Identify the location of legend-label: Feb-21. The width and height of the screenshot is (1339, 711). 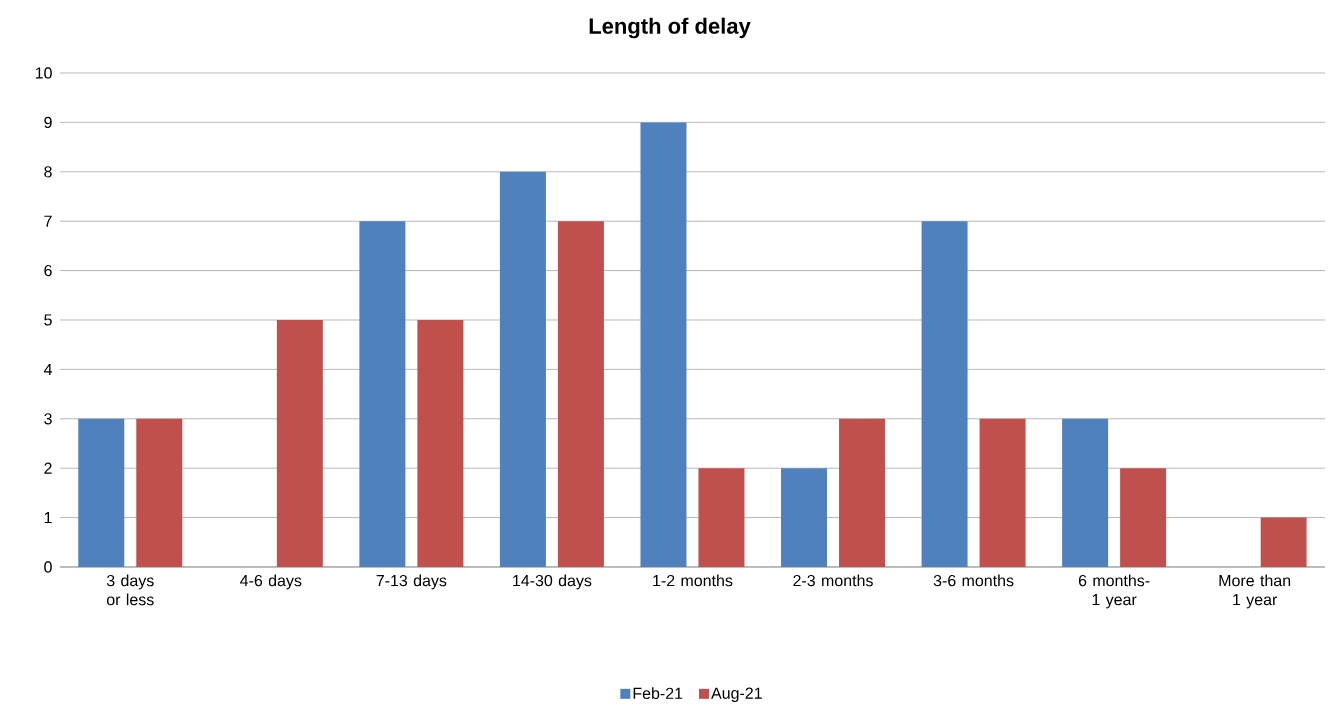
(658, 693).